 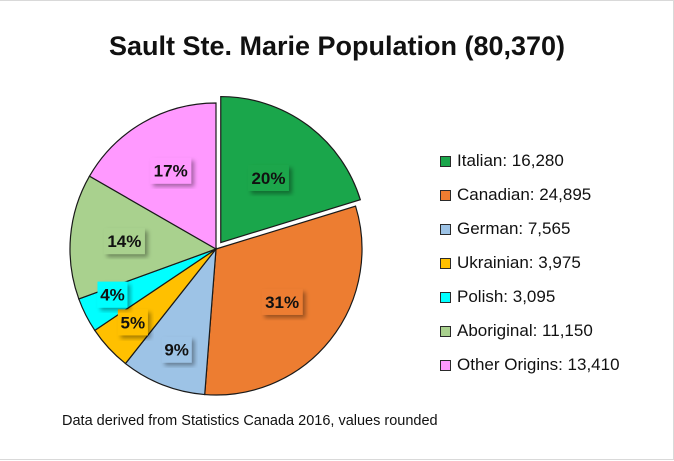 What do you see at coordinates (510, 160) in the screenshot?
I see `legend-label: Italian: 16,280` at bounding box center [510, 160].